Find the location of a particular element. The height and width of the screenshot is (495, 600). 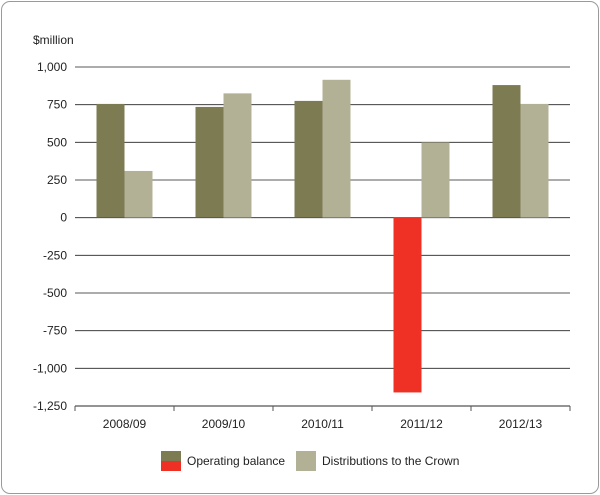

y-tick-label: -250 is located at coordinates (55, 255).